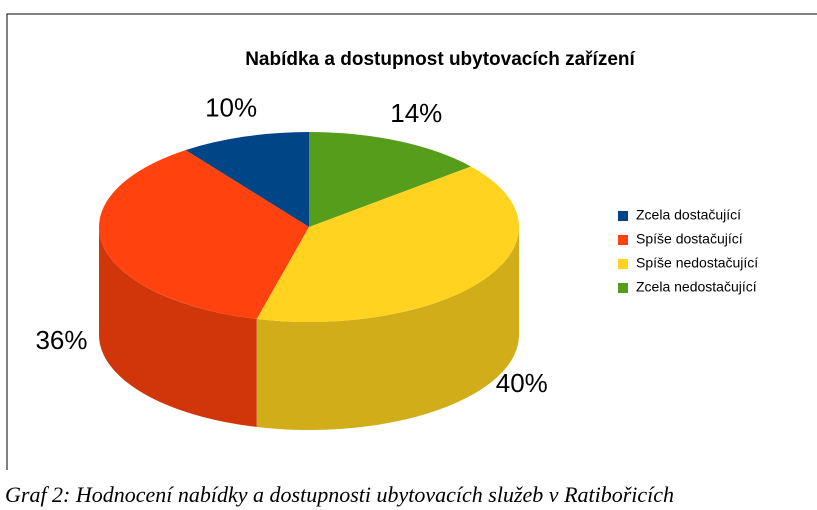  Describe the element at coordinates (689, 239) in the screenshot. I see `legend-label: Spíše dostačující` at that location.